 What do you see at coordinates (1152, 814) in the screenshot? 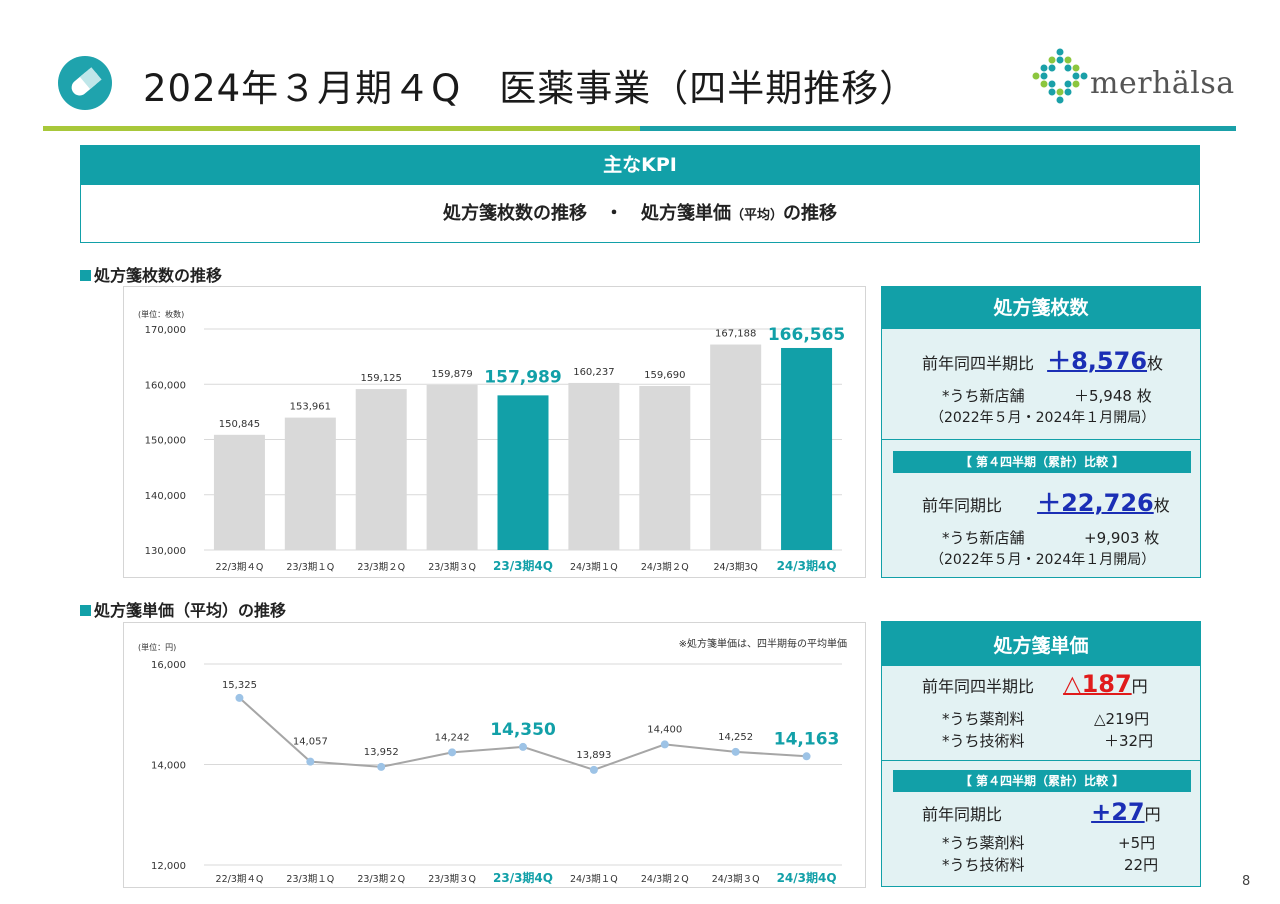
I see `cum-unit: 円` at bounding box center [1152, 814].